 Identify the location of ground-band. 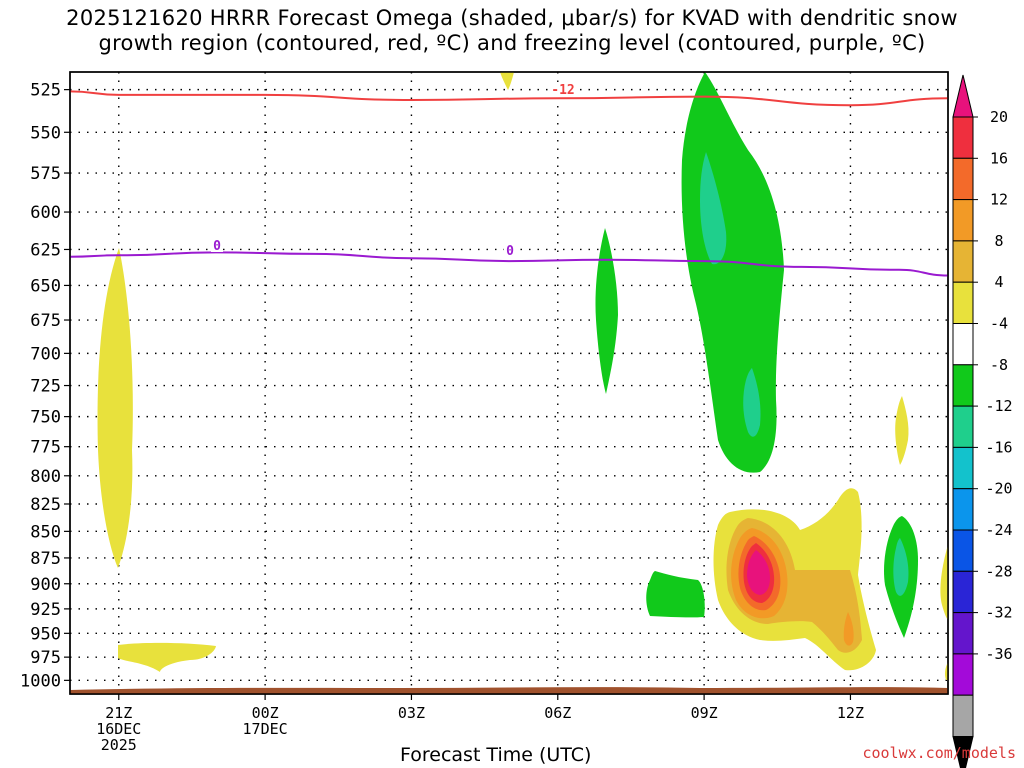
(509, 690).